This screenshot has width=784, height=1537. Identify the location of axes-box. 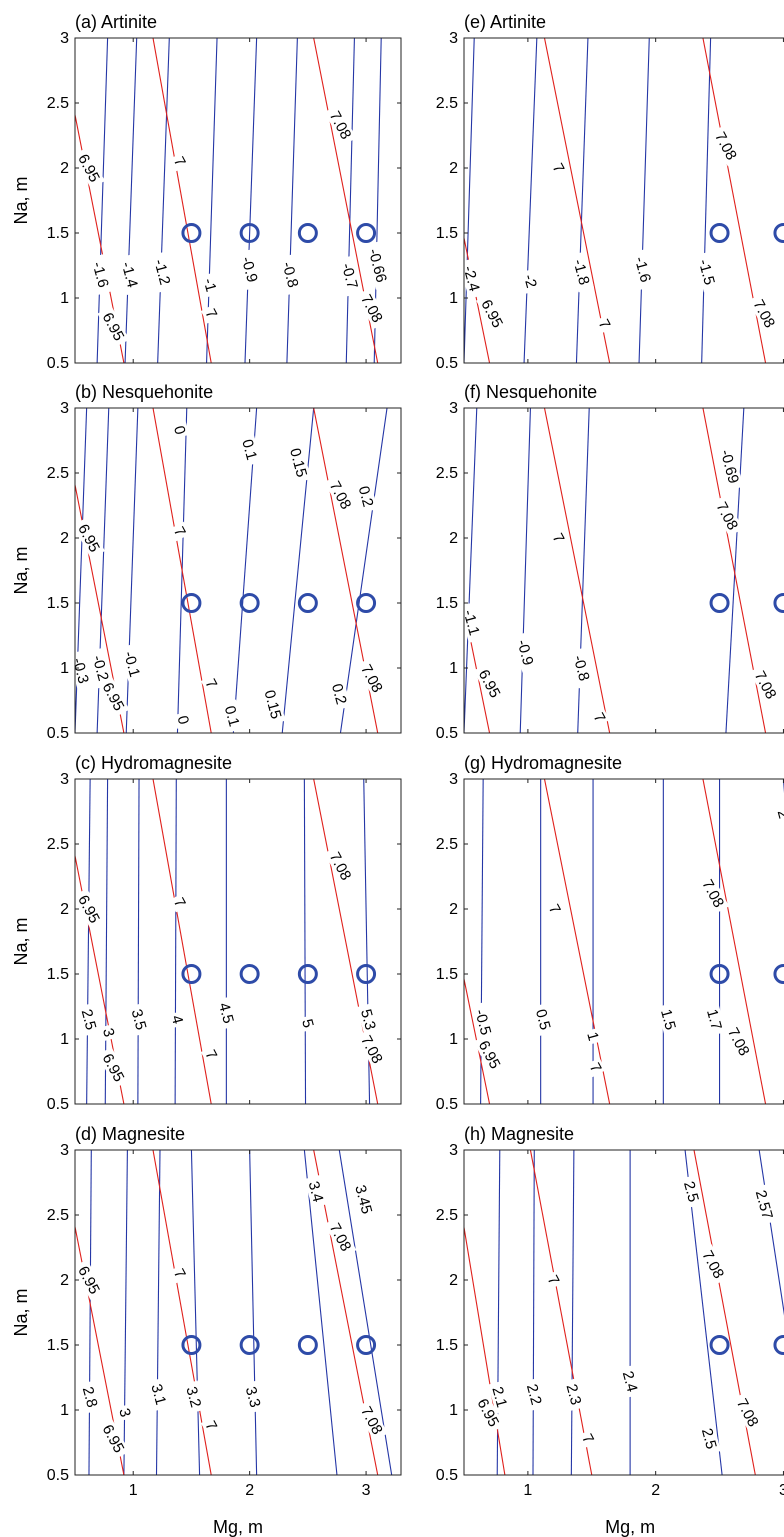
(238, 1312).